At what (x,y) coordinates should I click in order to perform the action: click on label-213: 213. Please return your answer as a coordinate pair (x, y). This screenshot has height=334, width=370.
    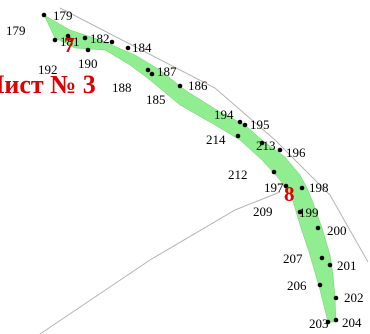
    Looking at the image, I should click on (266, 145).